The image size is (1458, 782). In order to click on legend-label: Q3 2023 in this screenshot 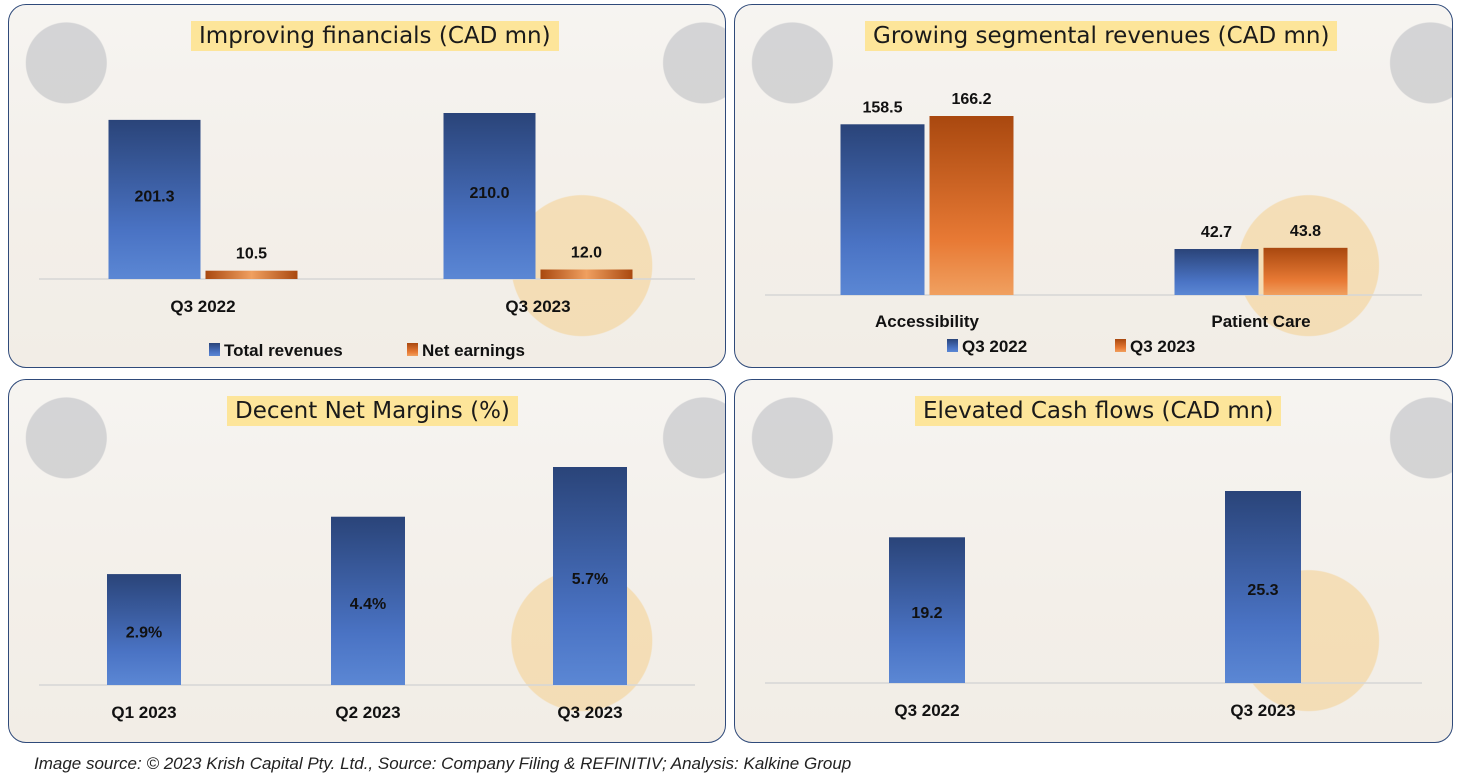, I will do `click(1162, 346)`.